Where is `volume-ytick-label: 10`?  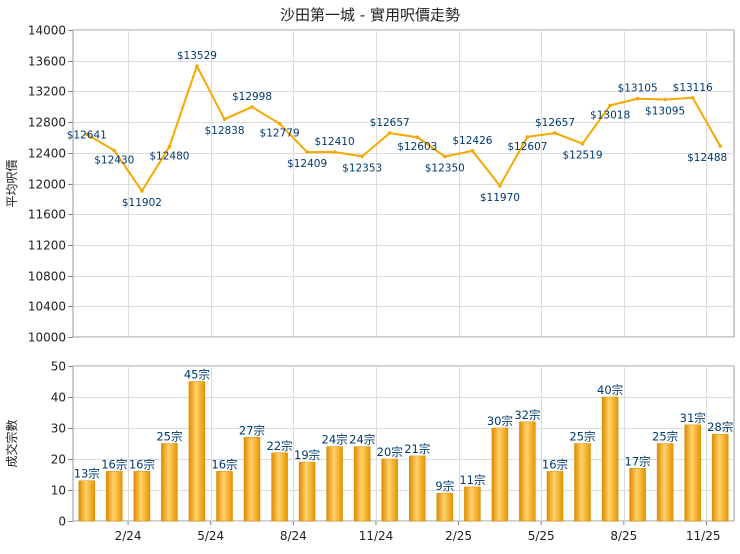
volume-ytick-label: 10 is located at coordinates (58, 491).